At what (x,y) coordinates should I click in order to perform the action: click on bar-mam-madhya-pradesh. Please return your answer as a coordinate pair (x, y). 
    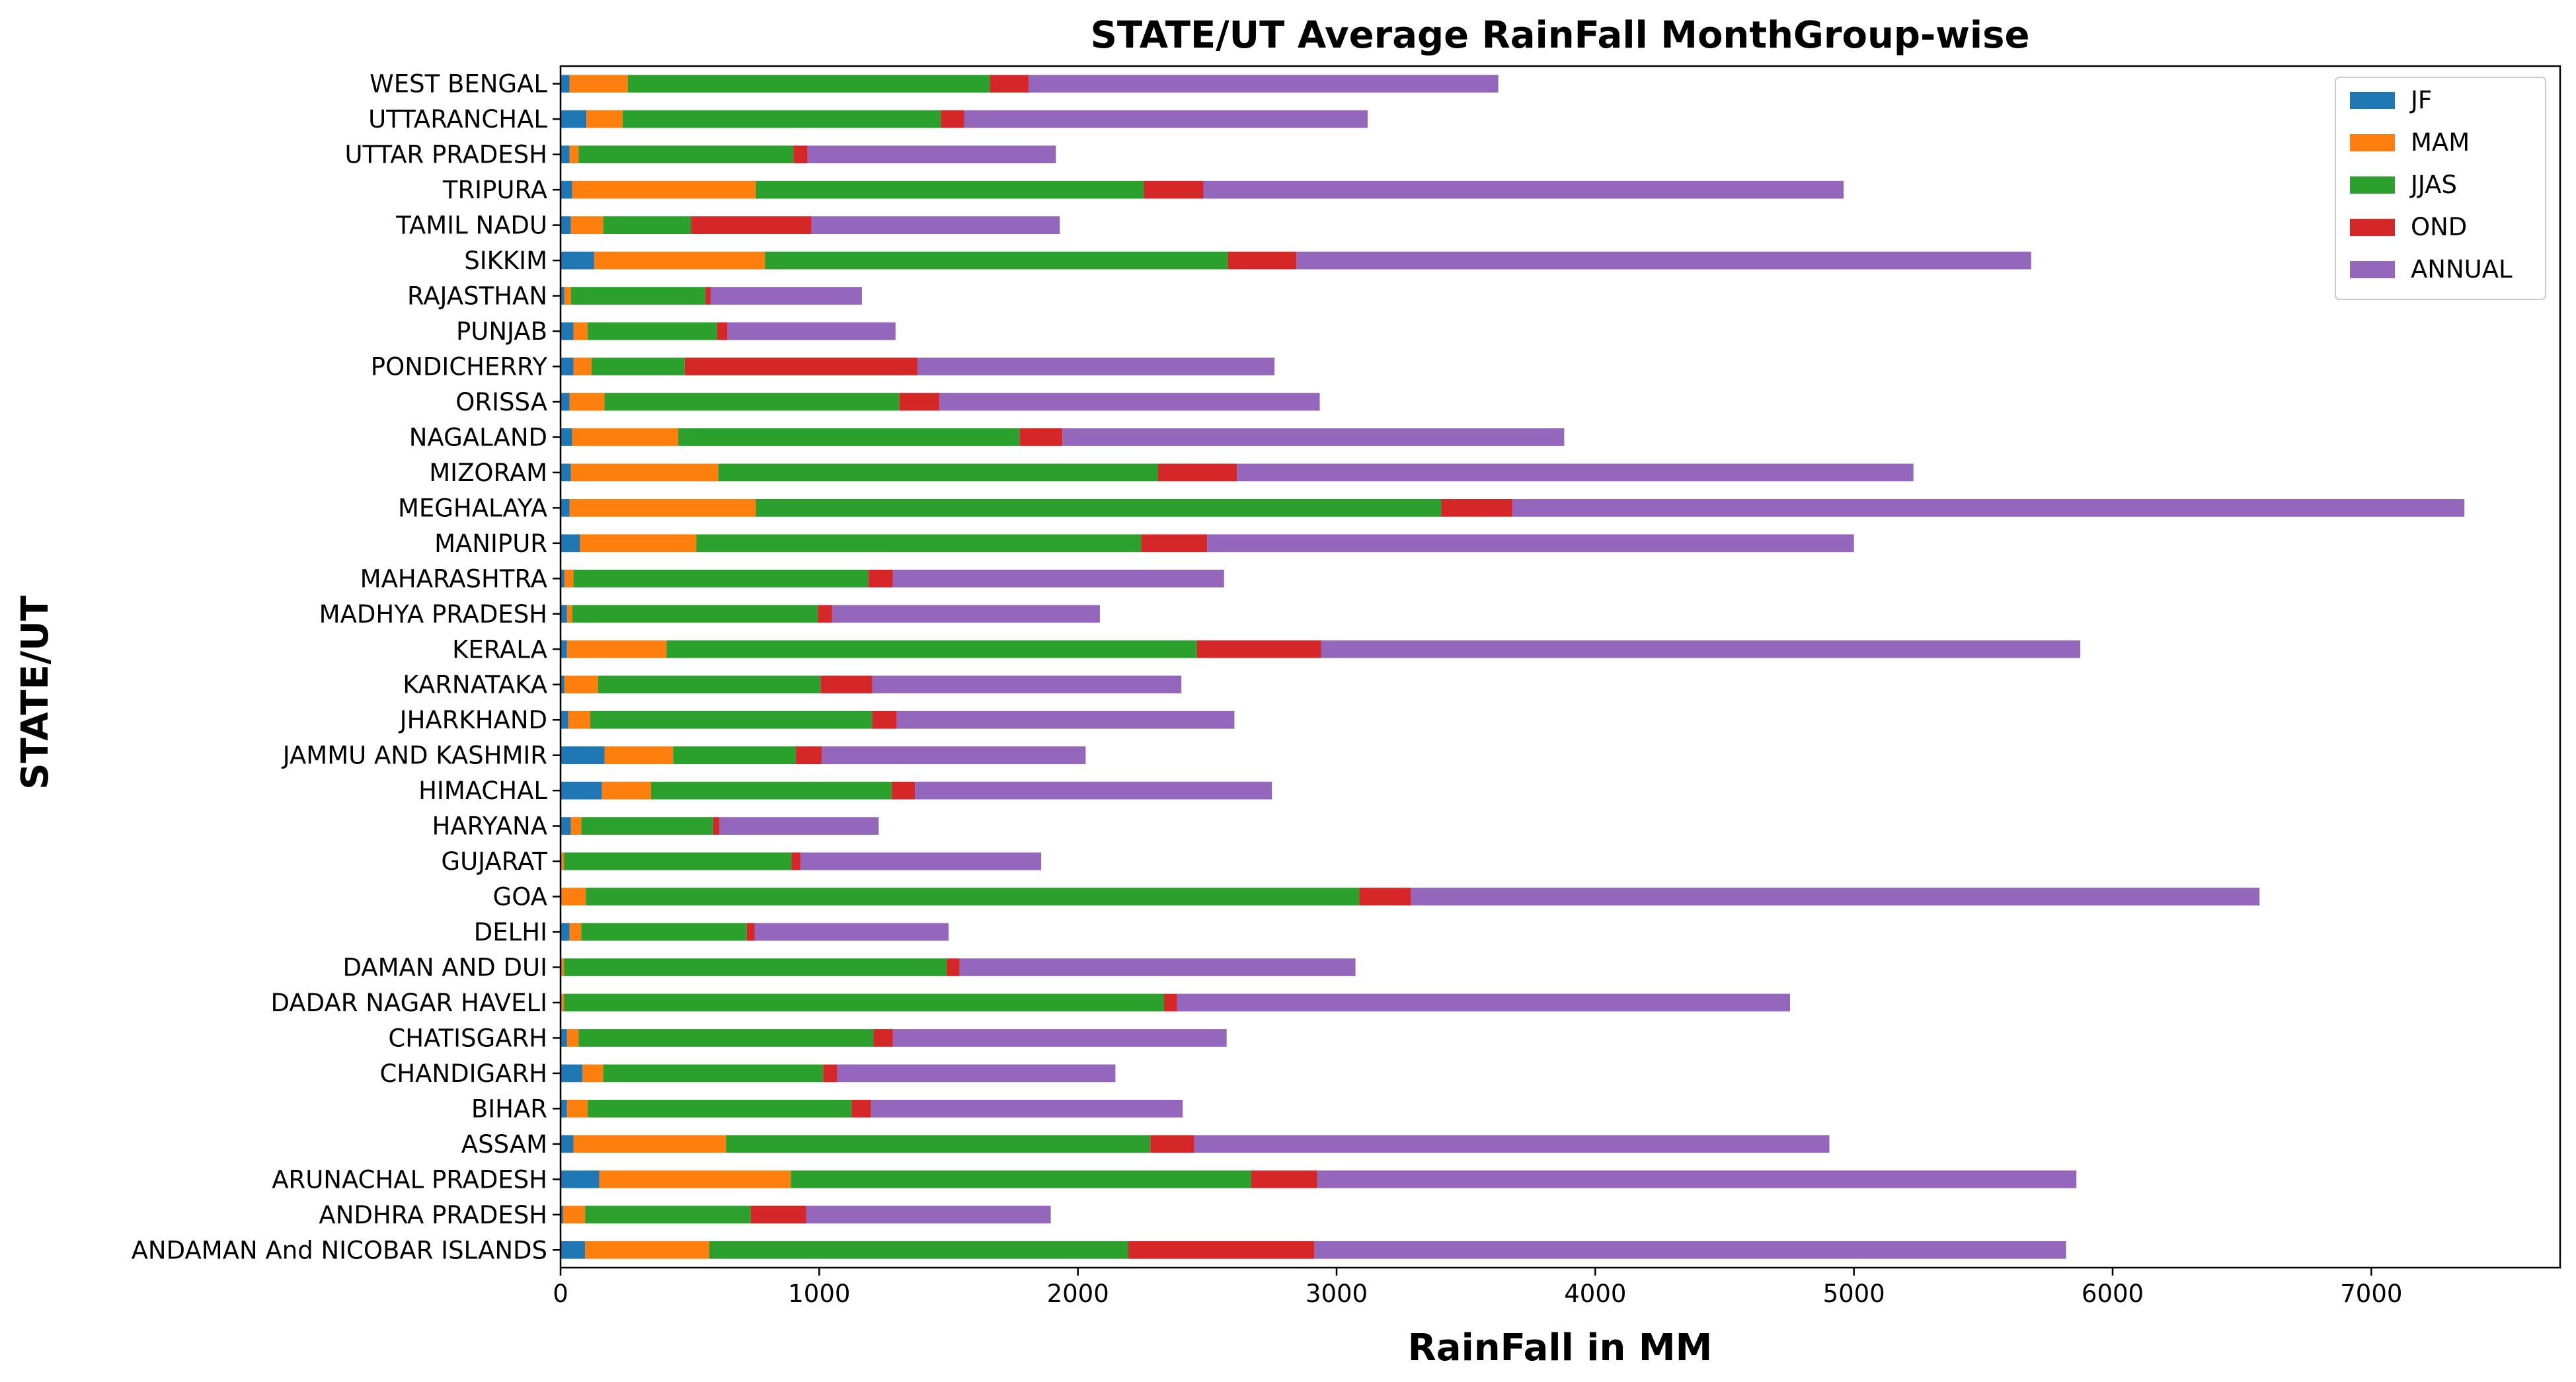
    Looking at the image, I should click on (569, 614).